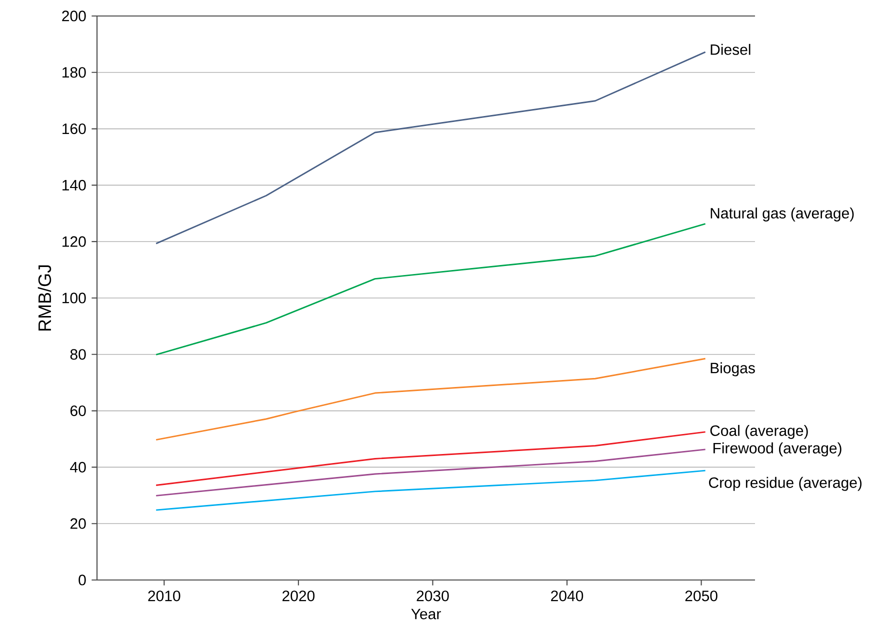 This screenshot has height=635, width=880. What do you see at coordinates (78, 354) in the screenshot?
I see `y-tick-label: 80` at bounding box center [78, 354].